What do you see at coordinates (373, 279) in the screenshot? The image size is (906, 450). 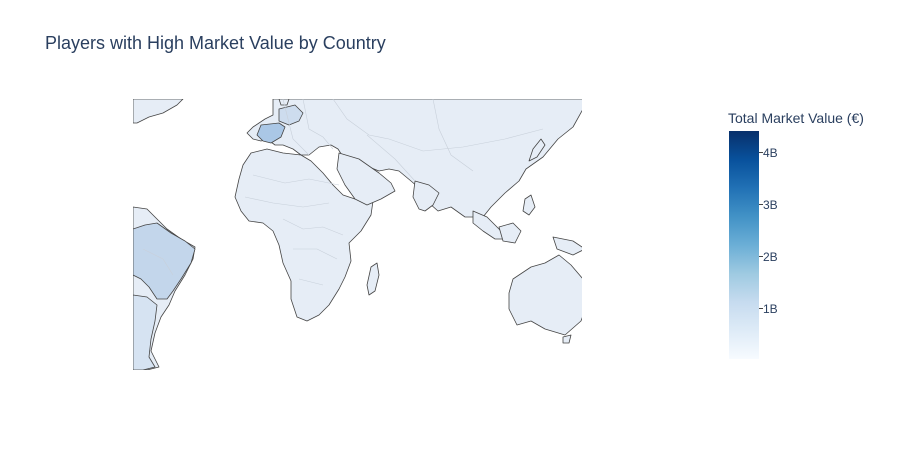 I see `country-madagascar` at bounding box center [373, 279].